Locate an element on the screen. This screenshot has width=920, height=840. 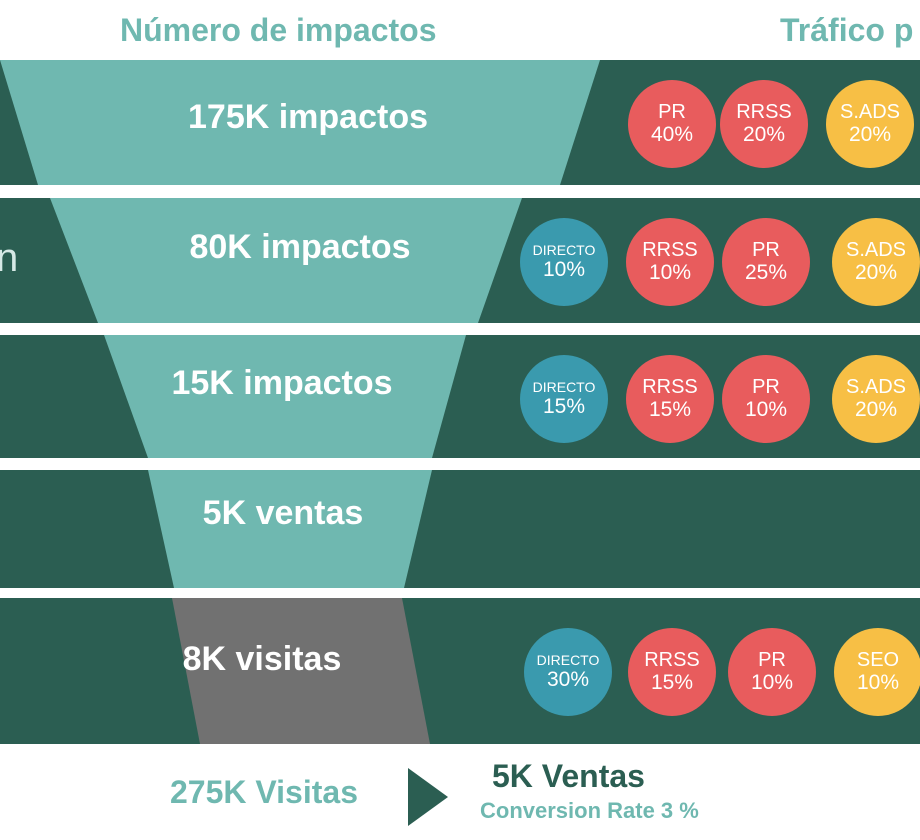
summary-conversion-rate: Conversion Rate 3 % is located at coordinates (589, 810).